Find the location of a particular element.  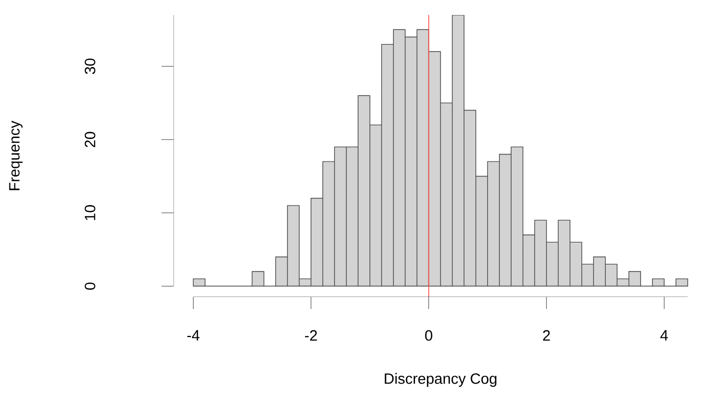

x-tick-label: -4 is located at coordinates (193, 335).